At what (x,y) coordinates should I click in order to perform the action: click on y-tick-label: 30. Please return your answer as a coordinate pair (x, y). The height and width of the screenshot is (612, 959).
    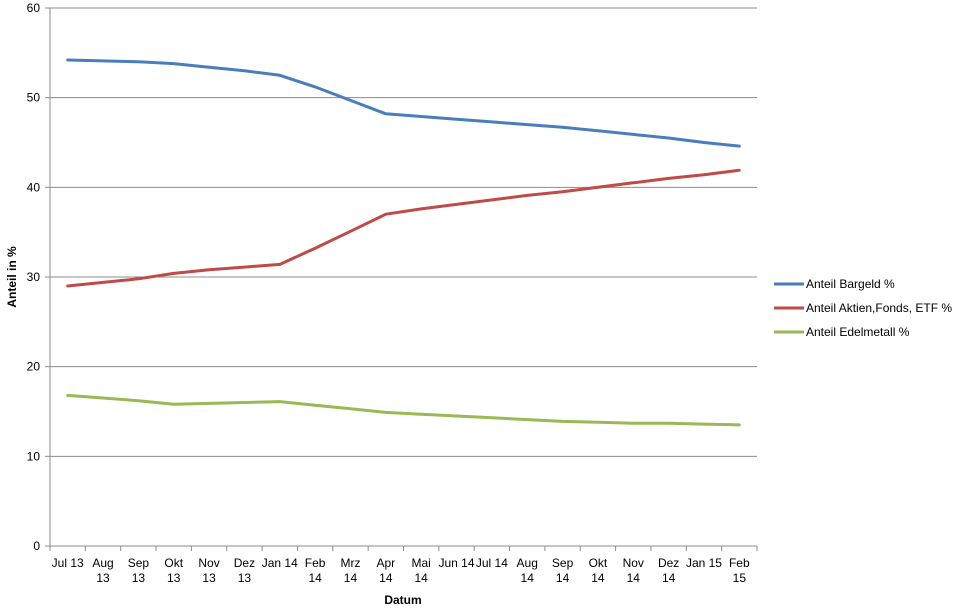
    Looking at the image, I should click on (34, 277).